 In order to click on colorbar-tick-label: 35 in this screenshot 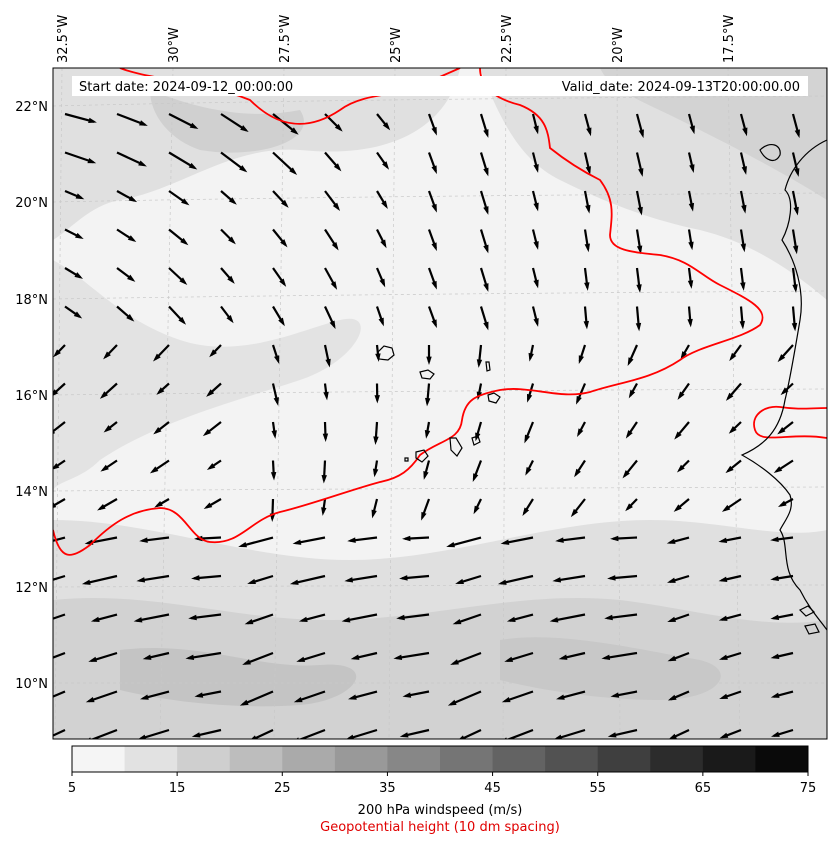, I will do `click(387, 788)`.